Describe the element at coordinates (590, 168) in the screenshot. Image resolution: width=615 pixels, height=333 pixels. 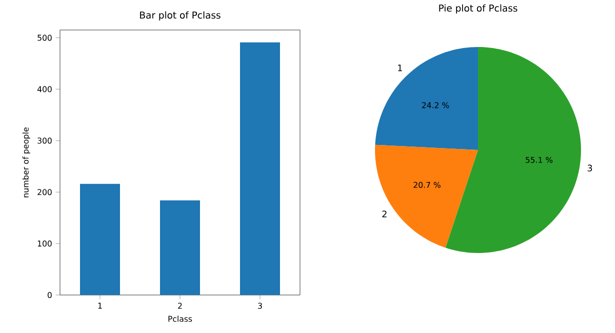
I see `slice-label: 3` at that location.